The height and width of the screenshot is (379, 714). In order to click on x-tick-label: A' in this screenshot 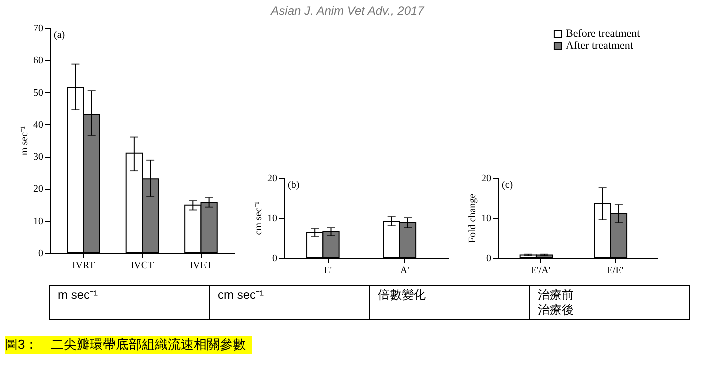, I will do `click(405, 271)`.